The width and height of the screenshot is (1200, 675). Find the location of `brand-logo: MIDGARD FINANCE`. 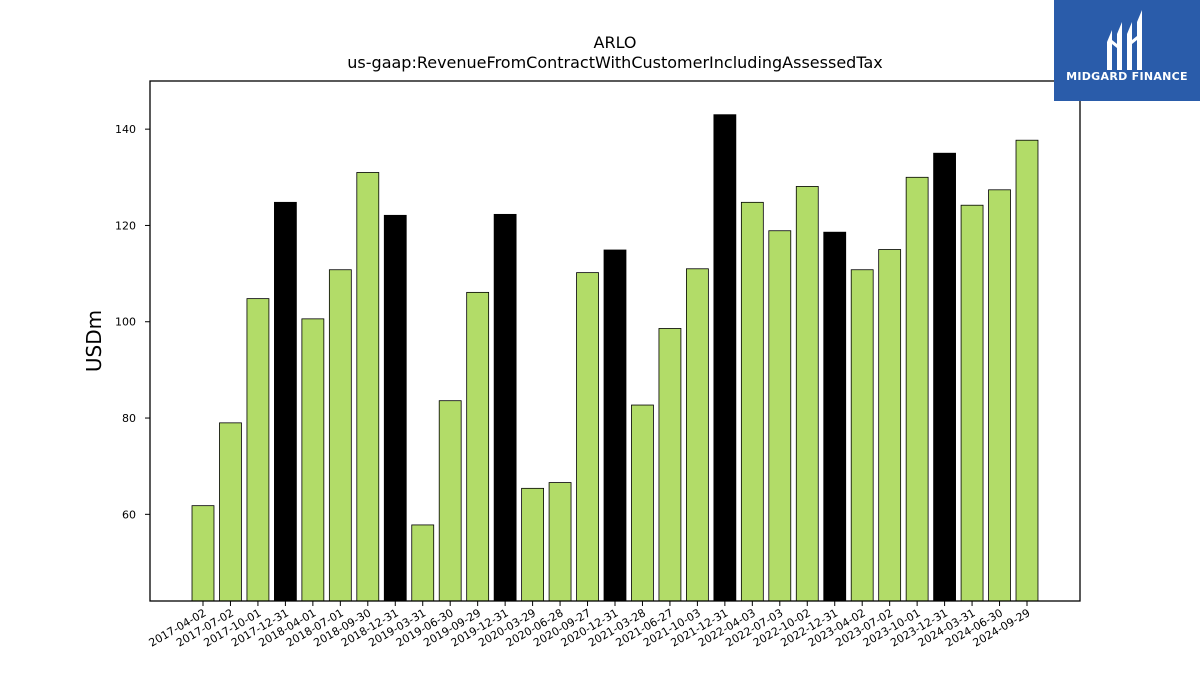

brand-logo: MIDGARD FINANCE is located at coordinates (1127, 50).